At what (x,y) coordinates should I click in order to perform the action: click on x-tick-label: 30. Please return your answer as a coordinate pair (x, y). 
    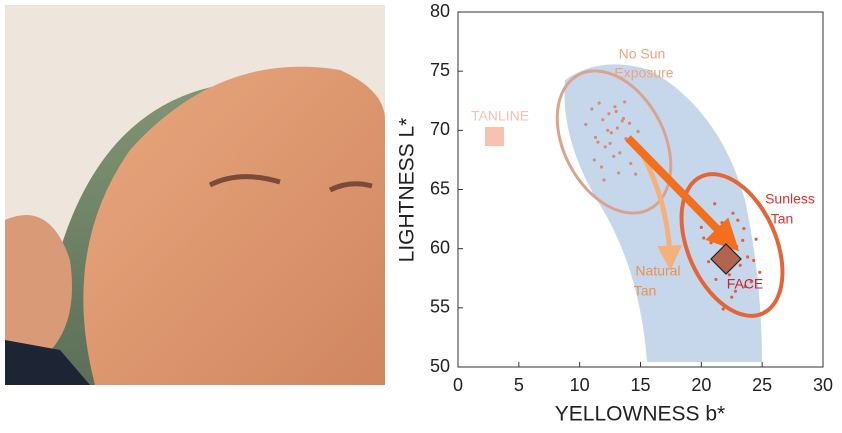
    Looking at the image, I should click on (823, 385).